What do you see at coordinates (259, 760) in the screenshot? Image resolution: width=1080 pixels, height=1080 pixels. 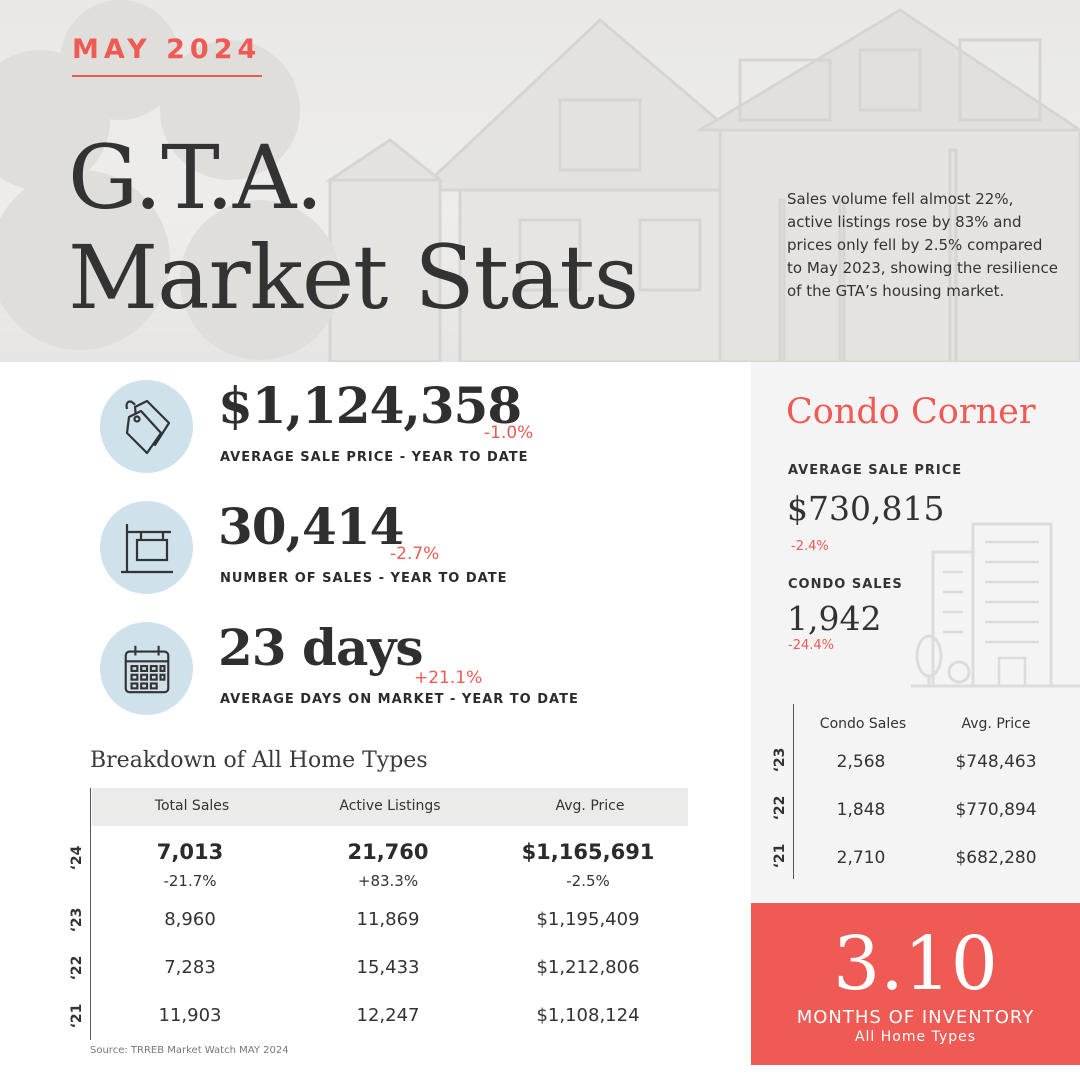 I see `breakdown-title: Breakdown of All Home Types` at bounding box center [259, 760].